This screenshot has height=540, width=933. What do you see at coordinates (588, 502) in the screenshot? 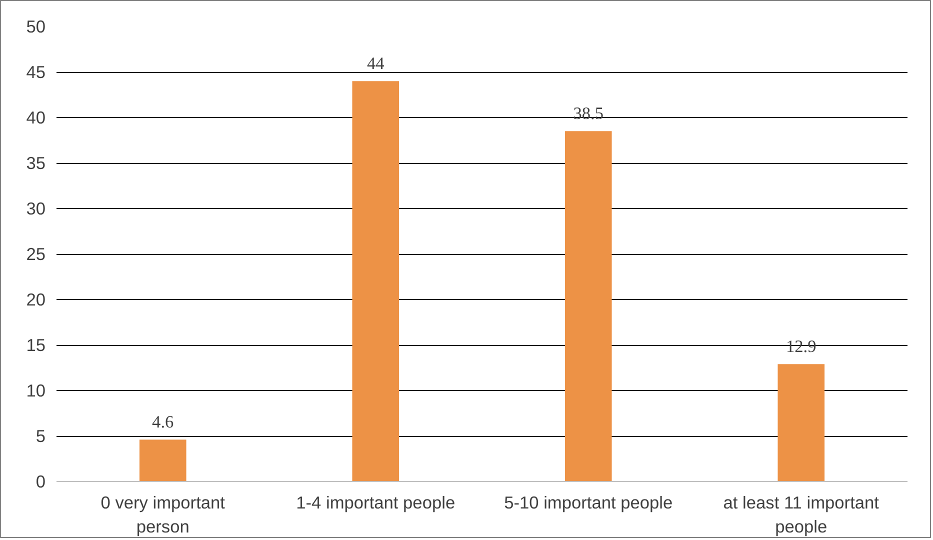
I see `x-tick-label: 5-10 important people` at bounding box center [588, 502].